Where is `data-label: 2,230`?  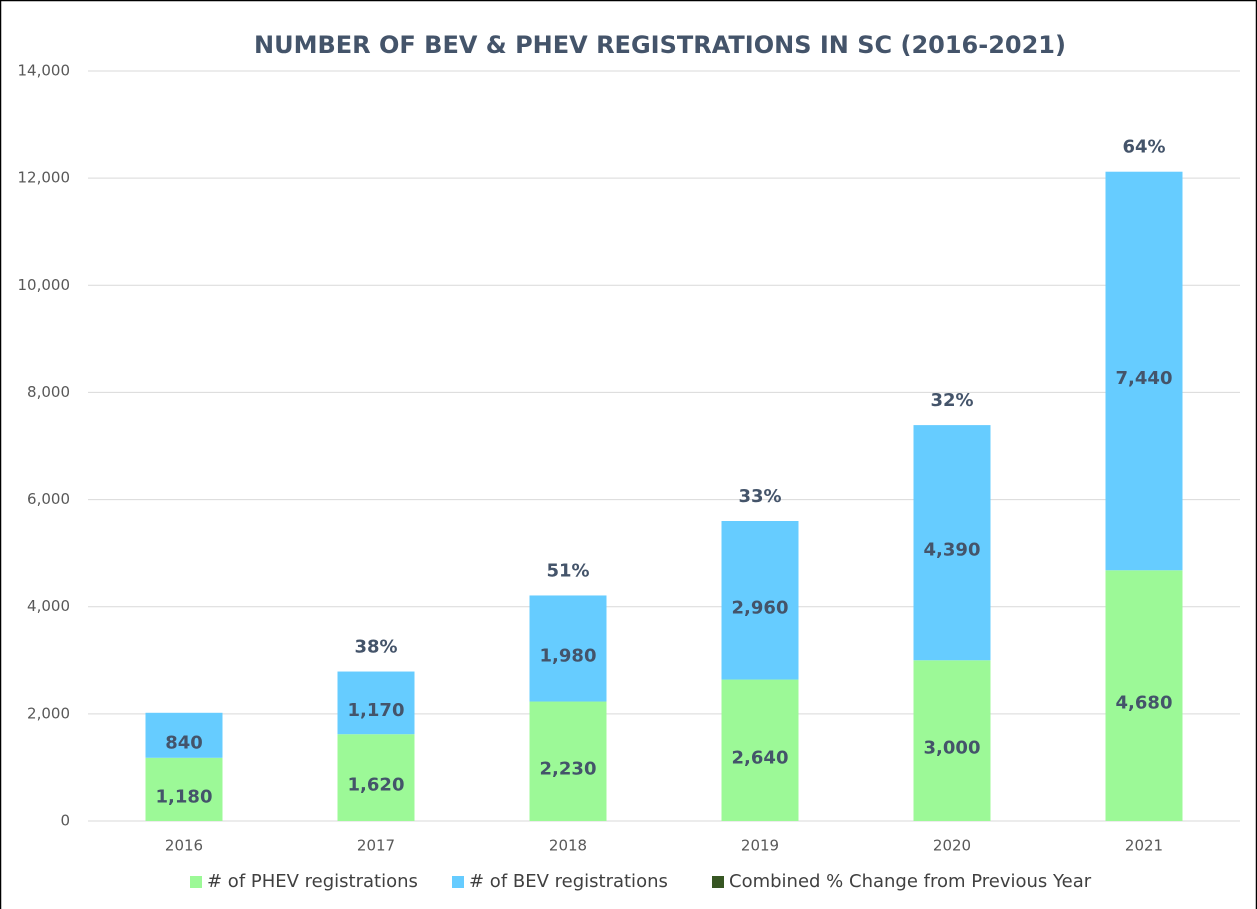 data-label: 2,230 is located at coordinates (568, 768).